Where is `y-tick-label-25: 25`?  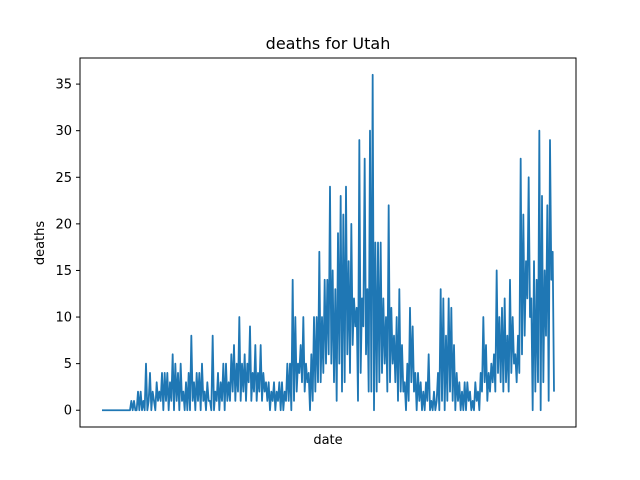
y-tick-label-25: 25 is located at coordinates (63, 178).